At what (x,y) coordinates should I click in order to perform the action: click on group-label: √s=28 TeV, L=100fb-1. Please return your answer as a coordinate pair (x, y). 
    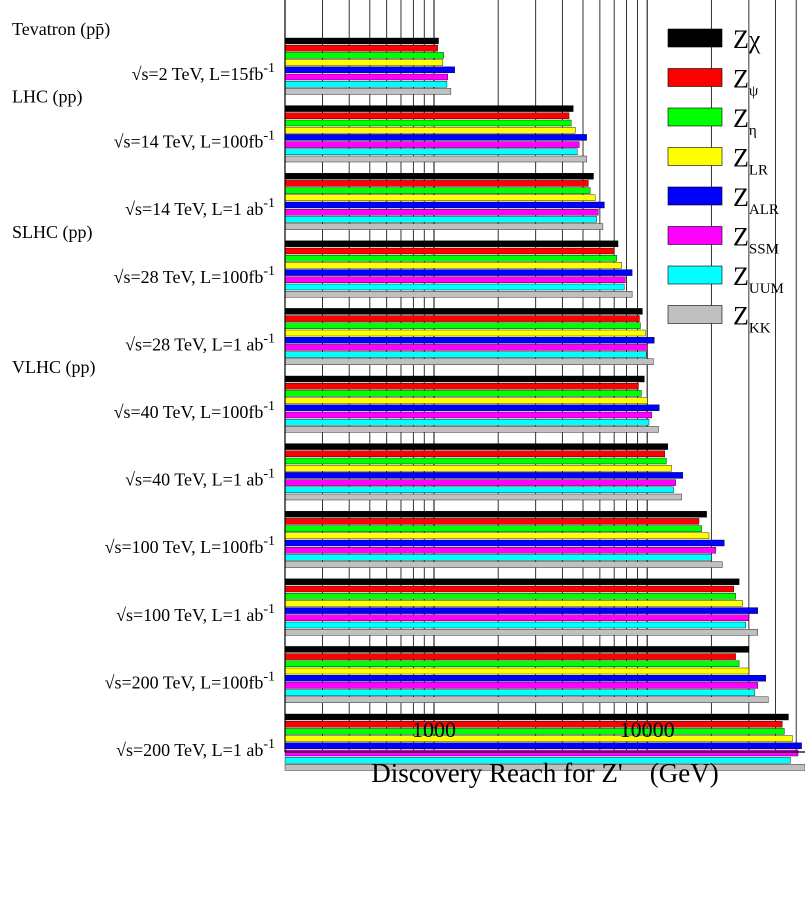
    Looking at the image, I should click on (194, 275).